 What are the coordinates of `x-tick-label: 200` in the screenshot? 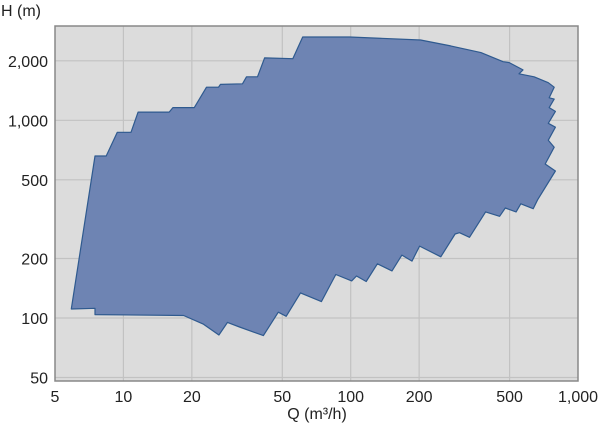 It's located at (419, 397).